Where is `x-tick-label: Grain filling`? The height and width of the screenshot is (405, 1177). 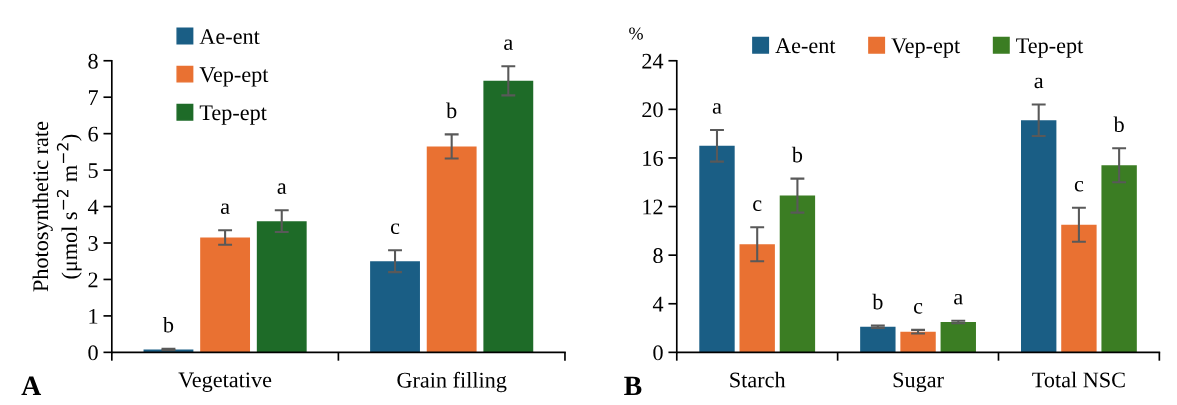
x-tick-label: Grain filling is located at coordinates (452, 382).